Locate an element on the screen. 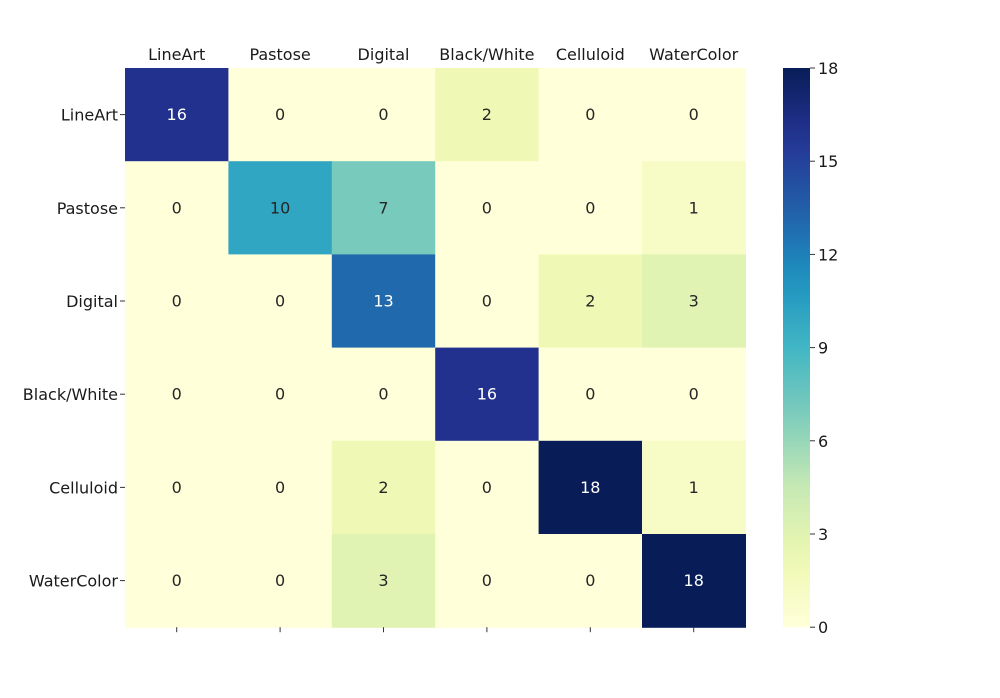  y-tick-label: Celluloid is located at coordinates (83, 487).